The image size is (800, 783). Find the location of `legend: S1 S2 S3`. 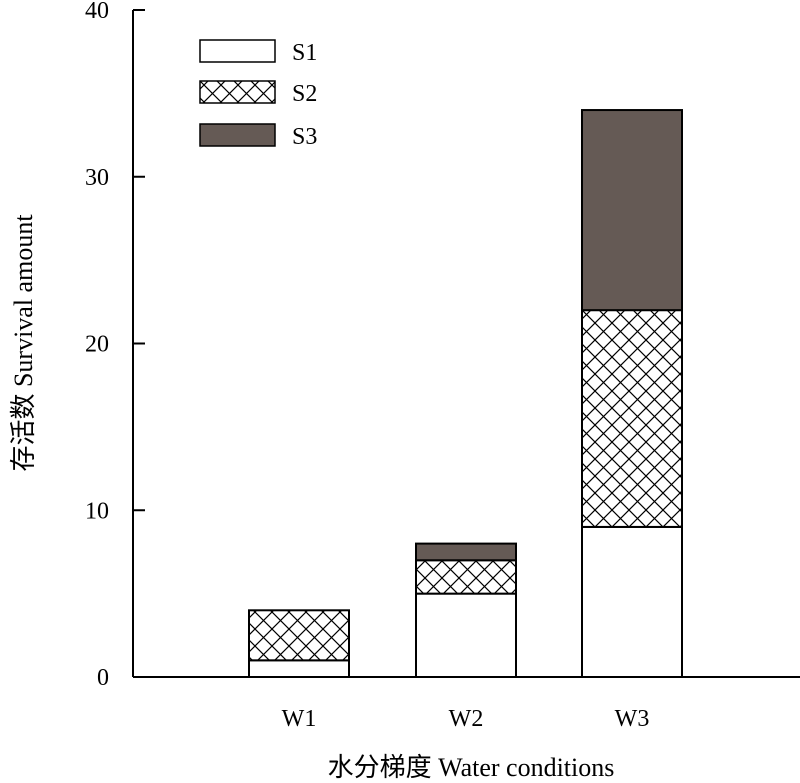

legend: S1 S2 S3 is located at coordinates (258, 94).